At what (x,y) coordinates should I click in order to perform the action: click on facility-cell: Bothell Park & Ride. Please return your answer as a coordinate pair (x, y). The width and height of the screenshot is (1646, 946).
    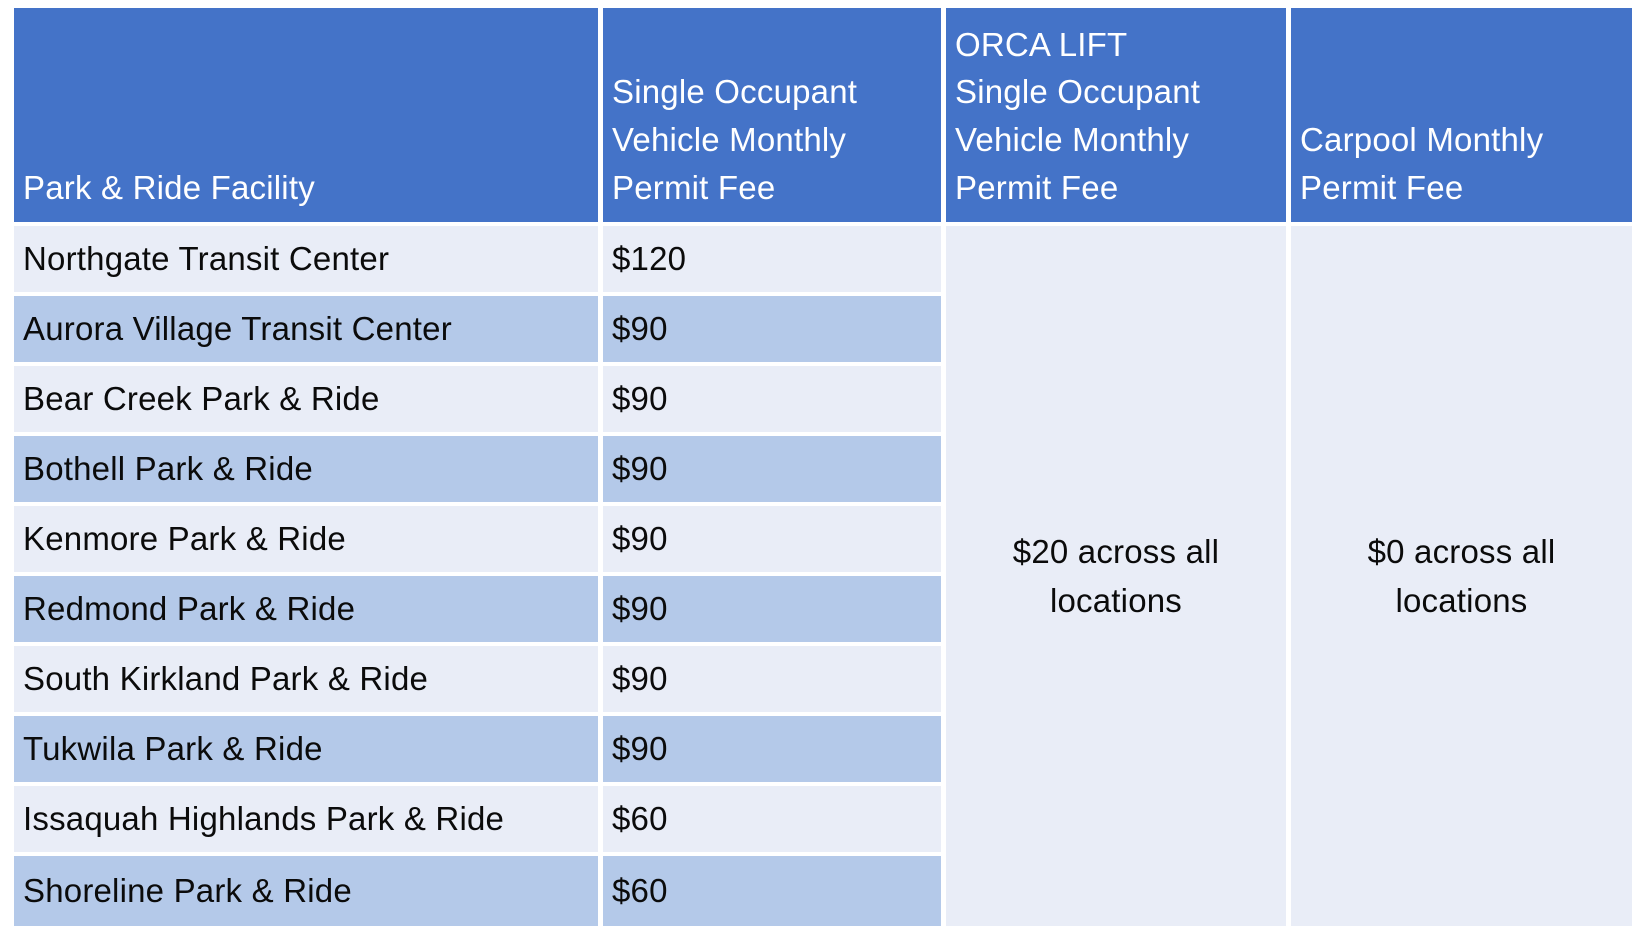
    Looking at the image, I should click on (308, 471).